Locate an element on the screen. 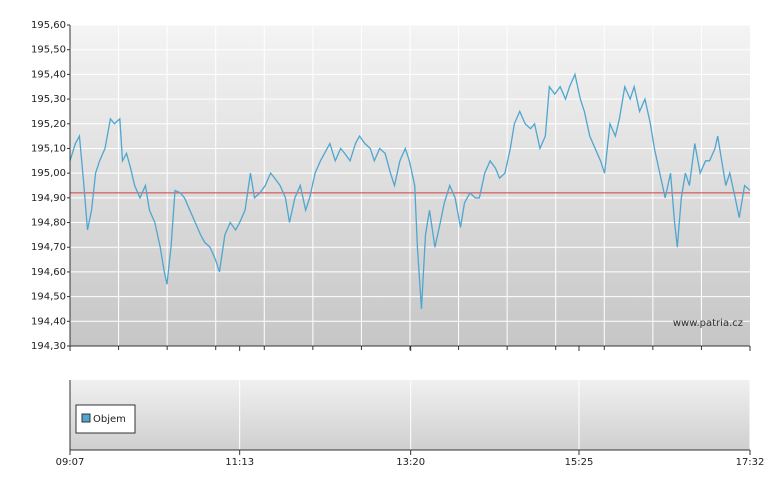  x-tick-label: 09:07 is located at coordinates (70, 462).